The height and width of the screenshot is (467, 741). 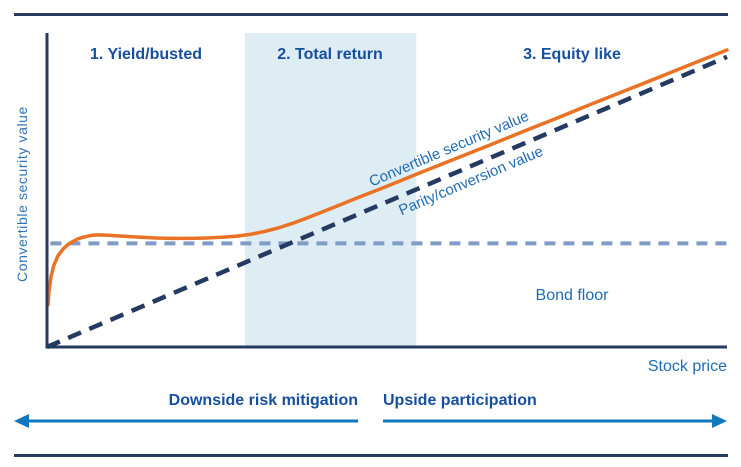 What do you see at coordinates (22, 194) in the screenshot?
I see `y-axis-label: Convertible security value` at bounding box center [22, 194].